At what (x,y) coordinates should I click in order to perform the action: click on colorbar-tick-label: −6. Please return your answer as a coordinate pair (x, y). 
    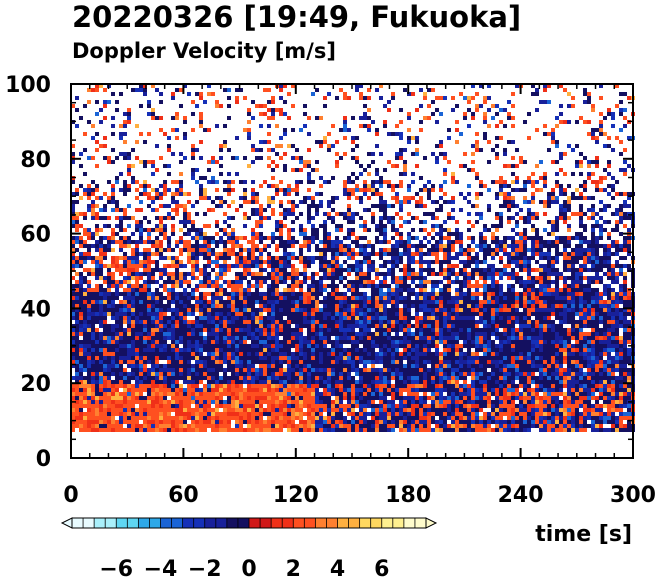
    Looking at the image, I should click on (116, 567).